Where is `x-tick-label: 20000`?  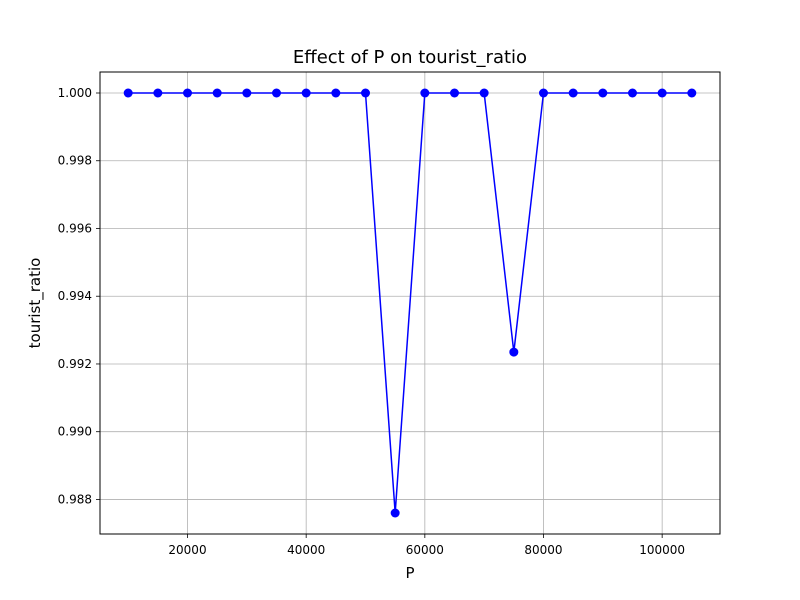
x-tick-label: 20000 is located at coordinates (187, 550).